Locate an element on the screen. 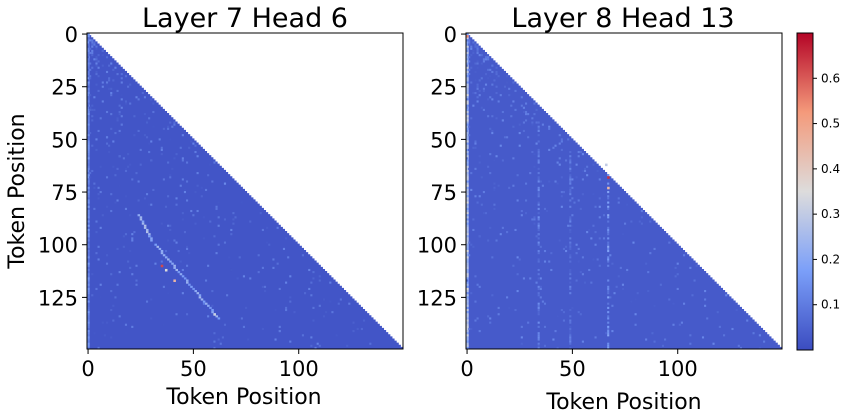 The height and width of the screenshot is (416, 847). colorbar-tick-label: 0.3 is located at coordinates (830, 214).